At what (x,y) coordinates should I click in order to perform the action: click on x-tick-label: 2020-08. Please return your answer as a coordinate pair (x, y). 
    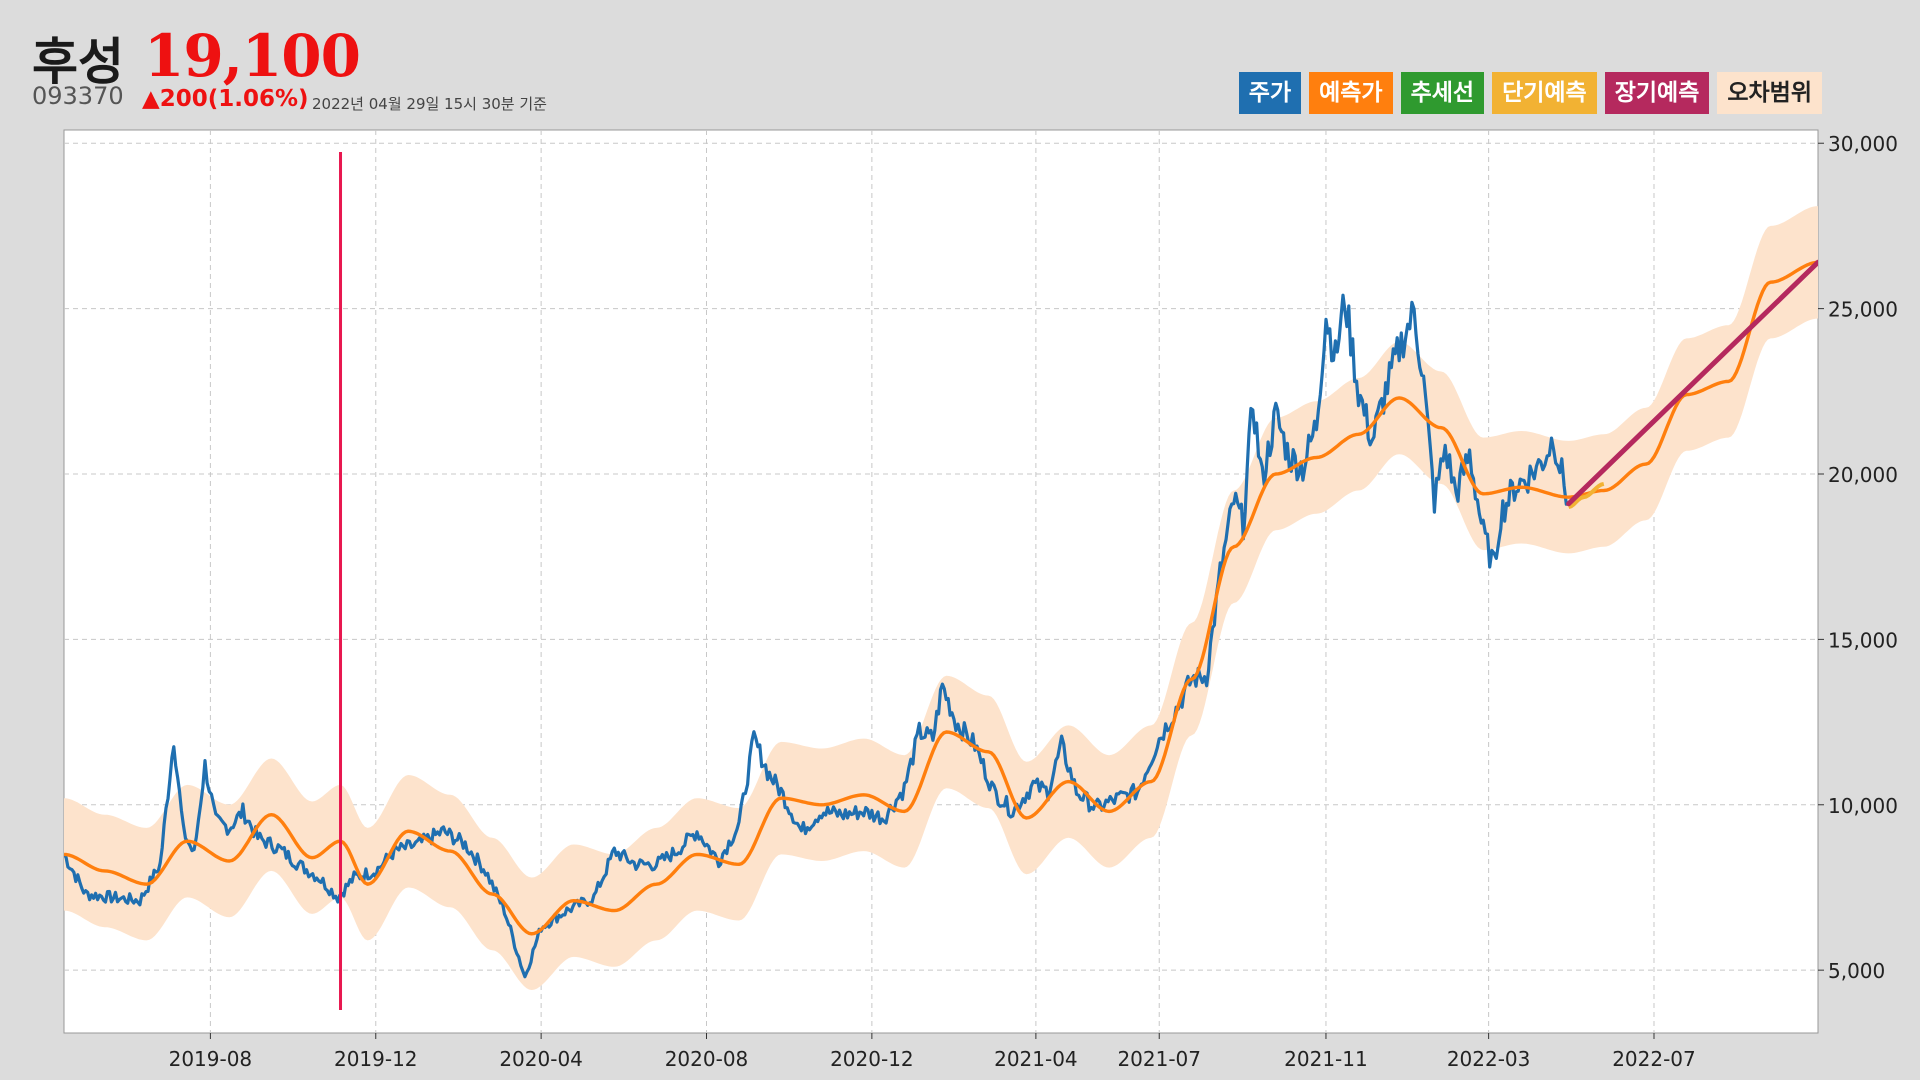
    Looking at the image, I should click on (707, 1059).